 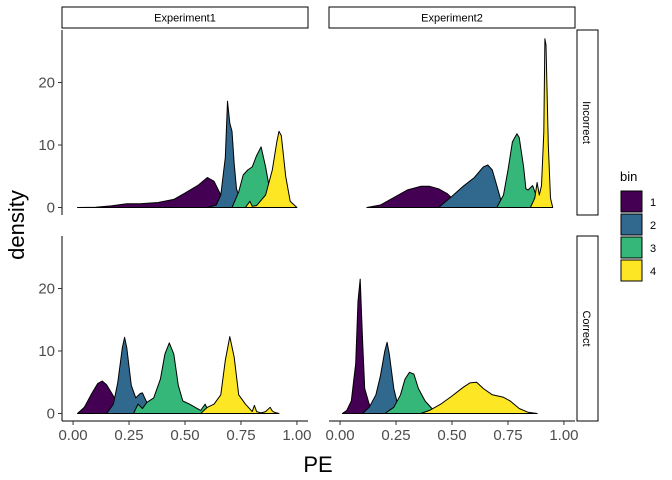 I want to click on panel-experiment1-incorrect, so click(x=187, y=154).